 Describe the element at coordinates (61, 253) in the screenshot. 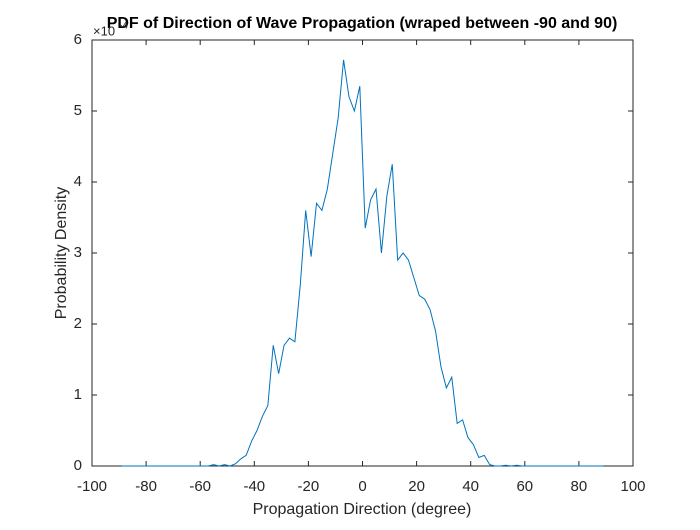

I see `y-axis-label: Probability Density` at that location.